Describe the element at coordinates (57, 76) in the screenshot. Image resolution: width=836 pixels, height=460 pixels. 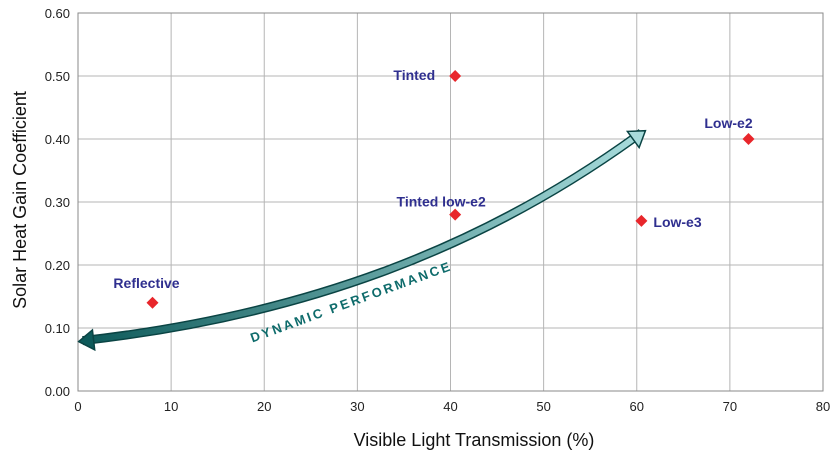
I see `y-tick-label: 0.50` at that location.